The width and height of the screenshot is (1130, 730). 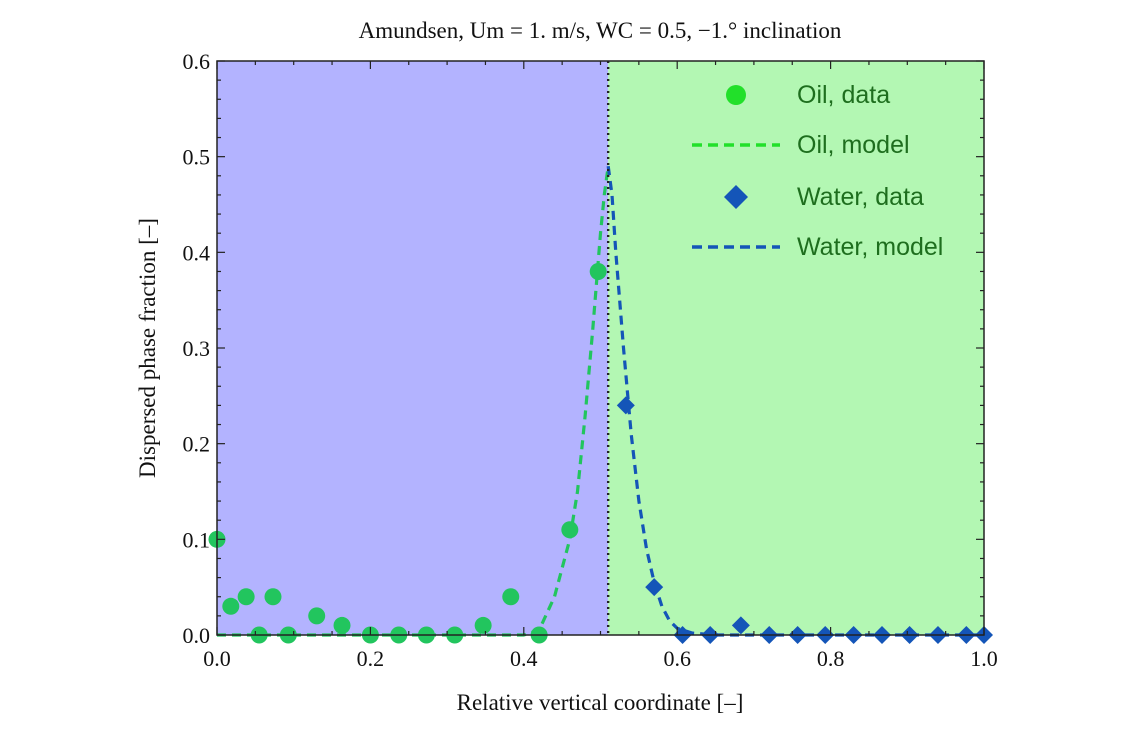 What do you see at coordinates (870, 247) in the screenshot?
I see `legend-label: Water, model` at bounding box center [870, 247].